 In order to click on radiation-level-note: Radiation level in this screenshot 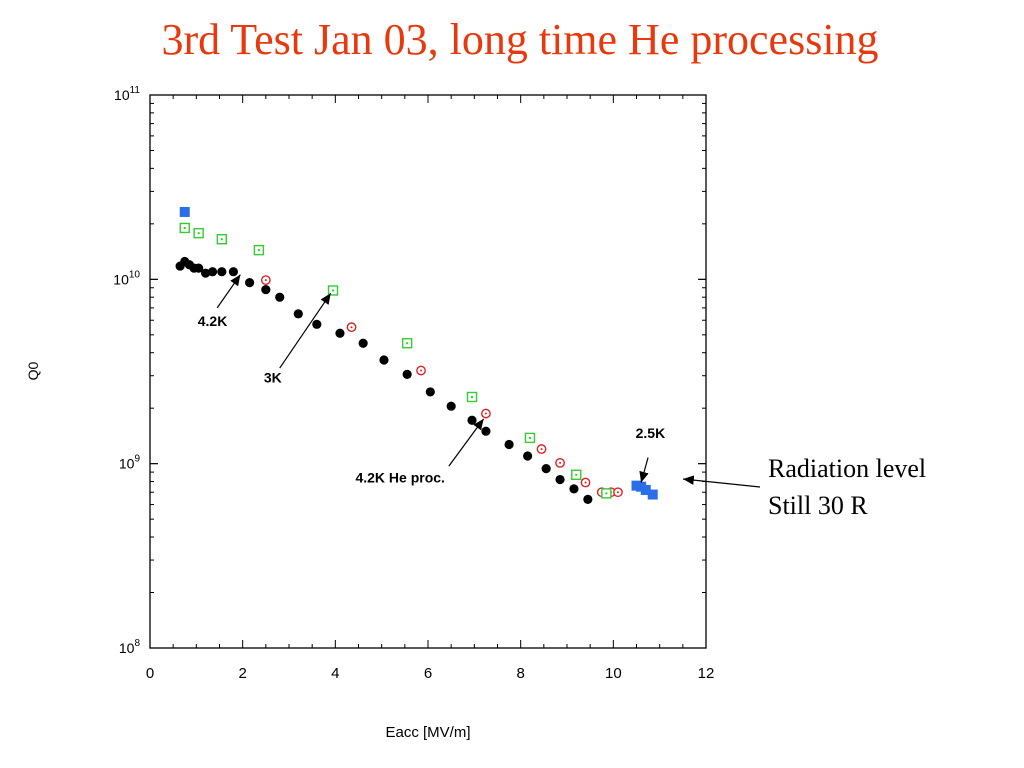, I will do `click(847, 468)`.